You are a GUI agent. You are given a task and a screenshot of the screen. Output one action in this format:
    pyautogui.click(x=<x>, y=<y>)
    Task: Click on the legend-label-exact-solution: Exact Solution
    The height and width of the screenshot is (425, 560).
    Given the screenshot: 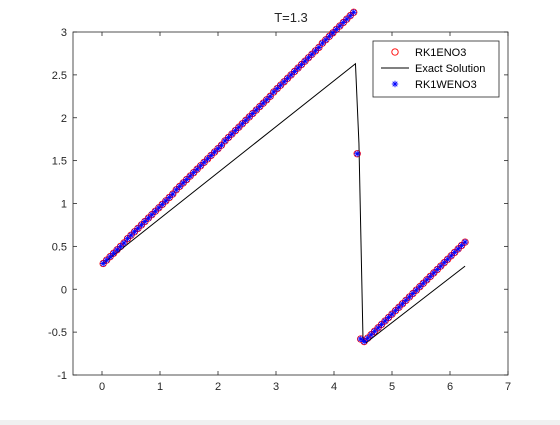 What is the action you would take?
    pyautogui.click(x=450, y=69)
    